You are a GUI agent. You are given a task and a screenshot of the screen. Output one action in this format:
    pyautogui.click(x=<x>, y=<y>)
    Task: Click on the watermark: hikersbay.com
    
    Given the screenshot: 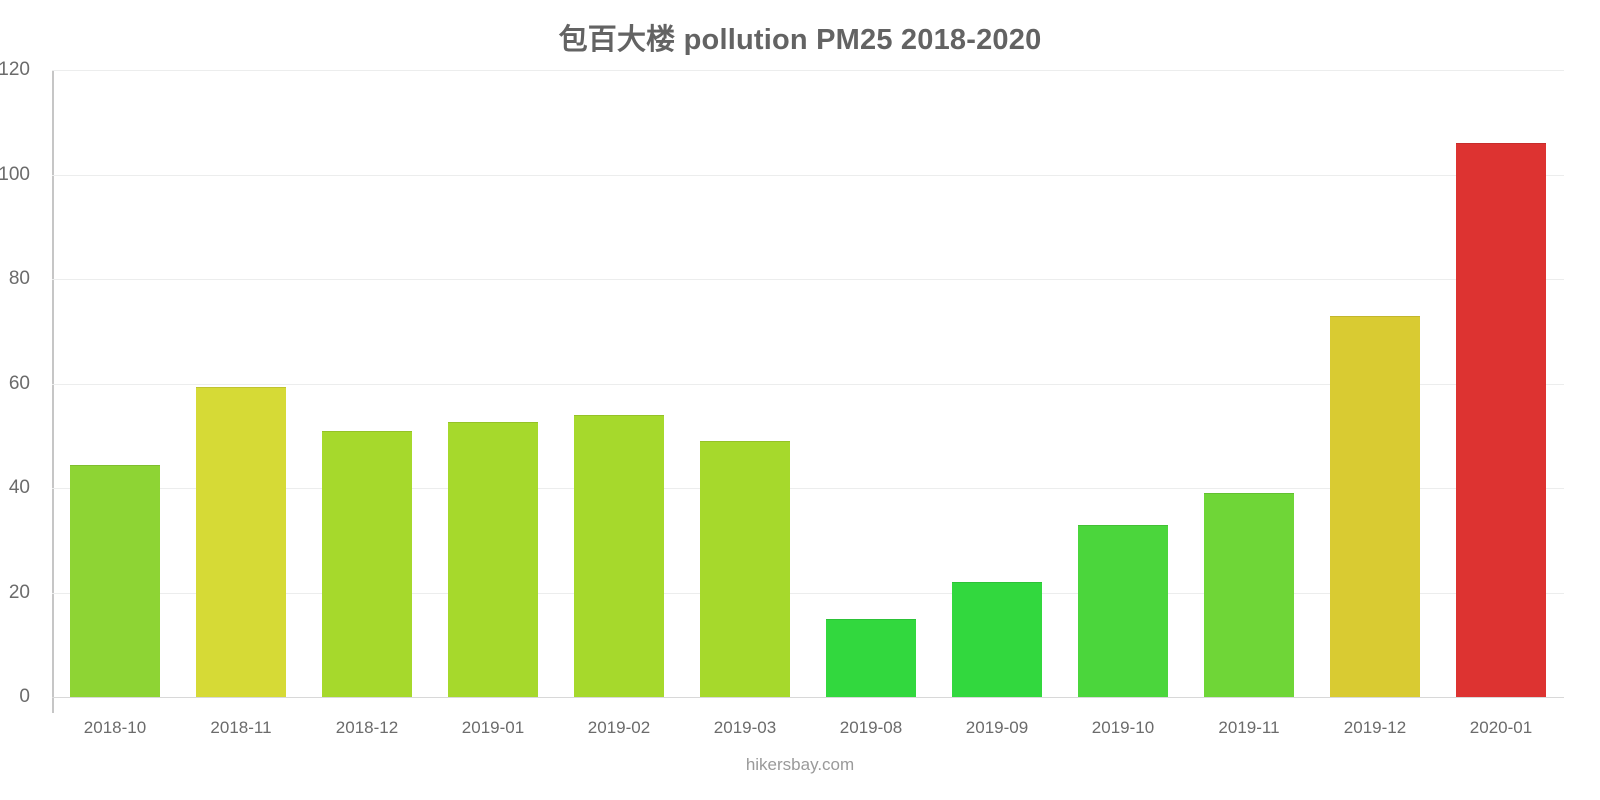 What is the action you would take?
    pyautogui.click(x=800, y=764)
    